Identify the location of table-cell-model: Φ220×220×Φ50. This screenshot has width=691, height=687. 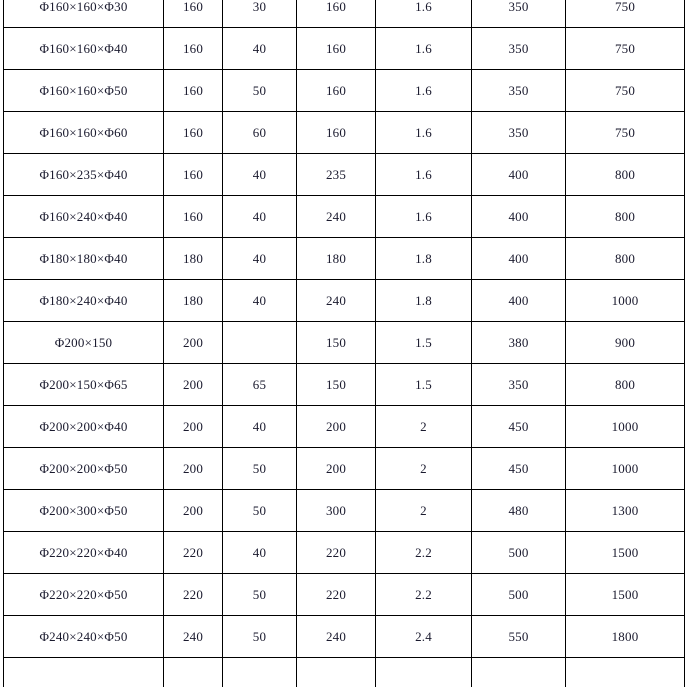
(83, 594).